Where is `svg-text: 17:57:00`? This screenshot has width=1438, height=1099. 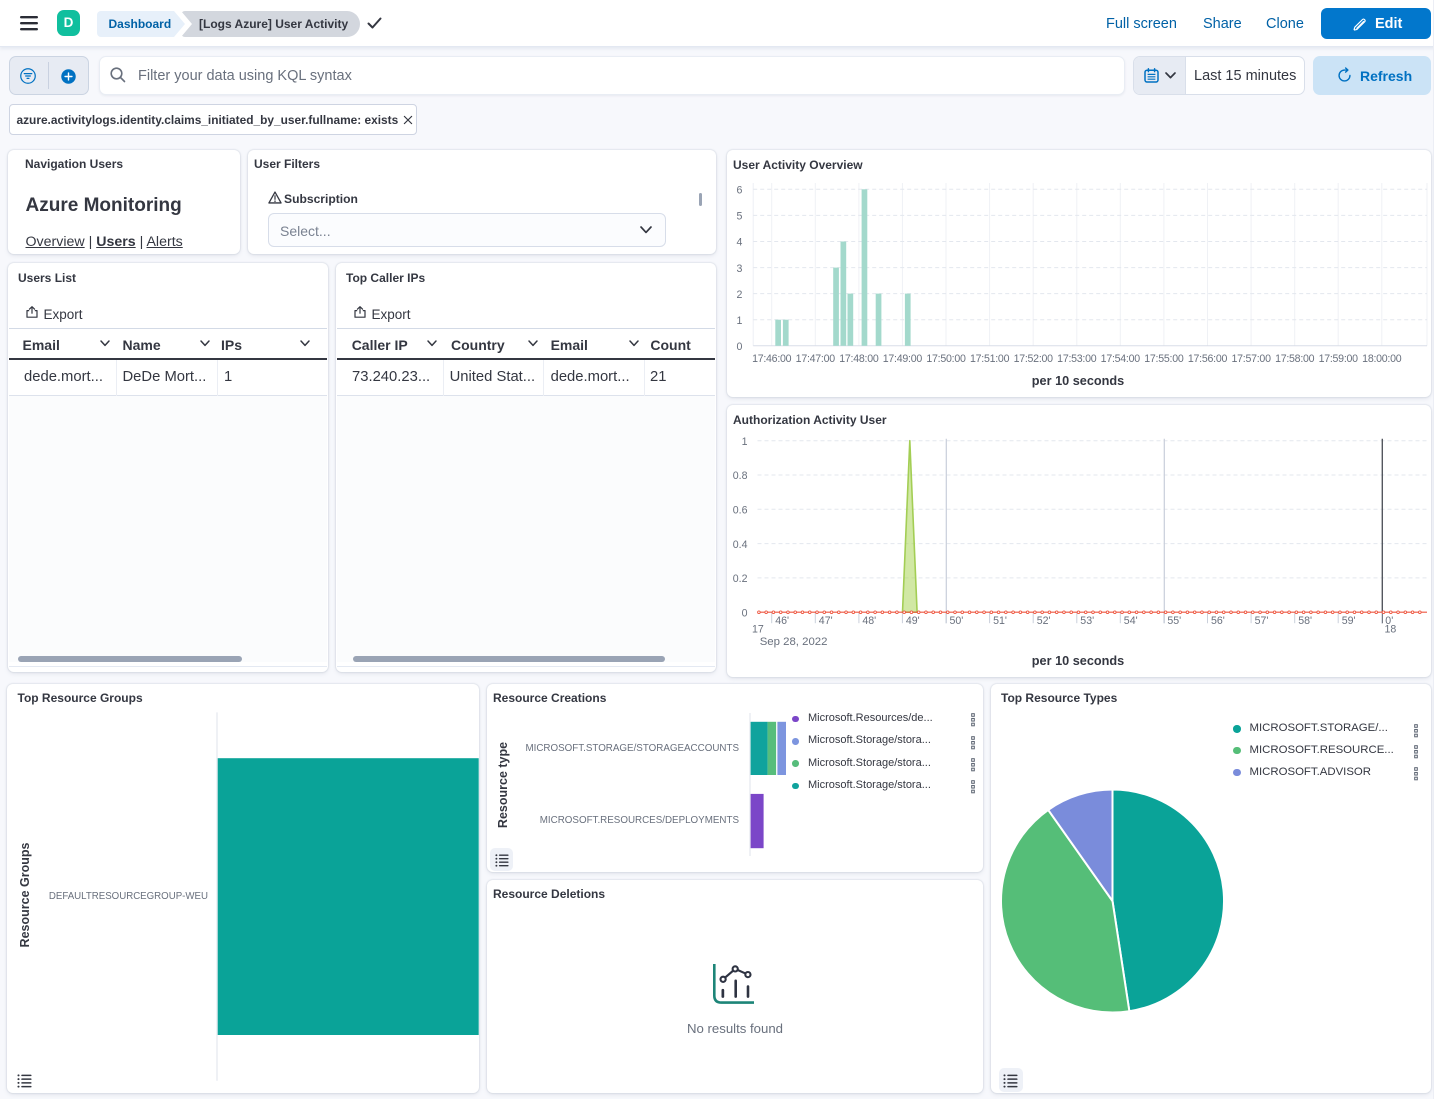
svg-text: 17:57:00 is located at coordinates (1251, 359).